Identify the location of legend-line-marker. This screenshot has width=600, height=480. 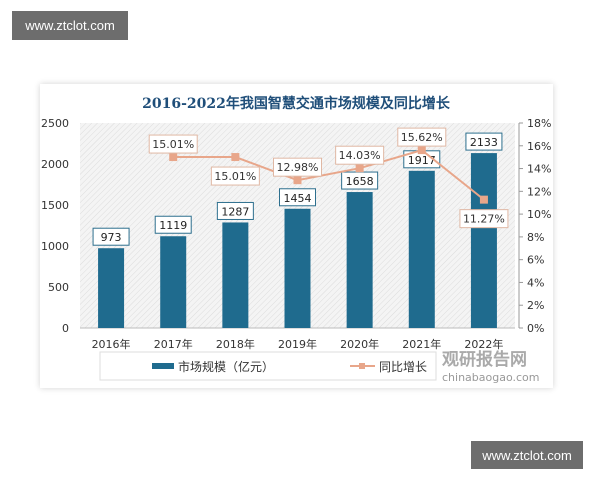
(362, 366).